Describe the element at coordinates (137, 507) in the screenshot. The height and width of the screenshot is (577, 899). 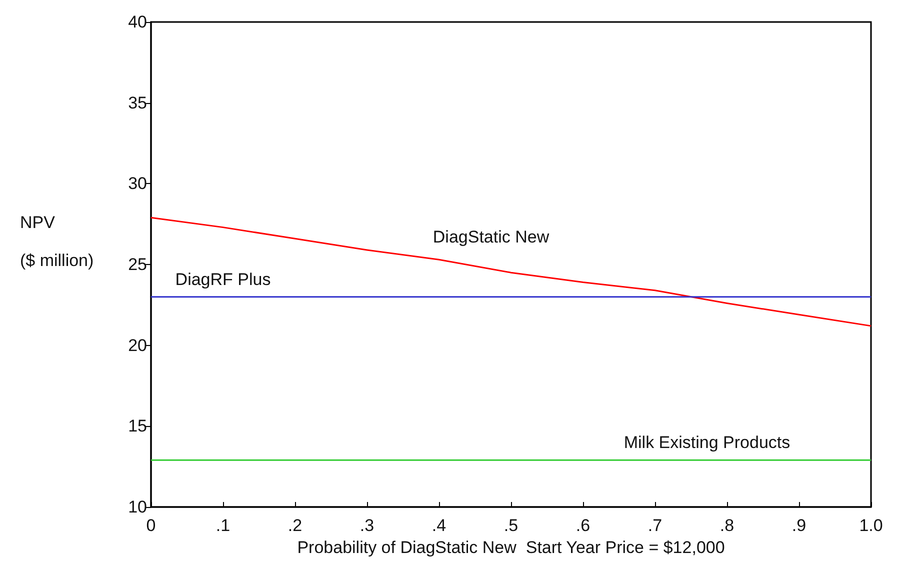
I see `y-tick-label: 10` at that location.